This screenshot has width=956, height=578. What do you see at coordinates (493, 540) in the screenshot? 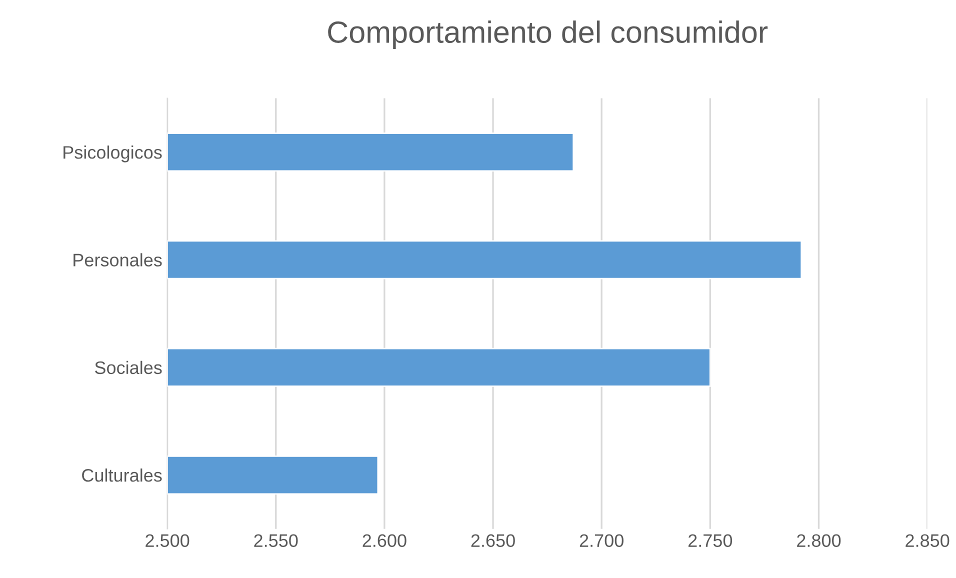
I see `x-tick-label: 2.650` at bounding box center [493, 540].